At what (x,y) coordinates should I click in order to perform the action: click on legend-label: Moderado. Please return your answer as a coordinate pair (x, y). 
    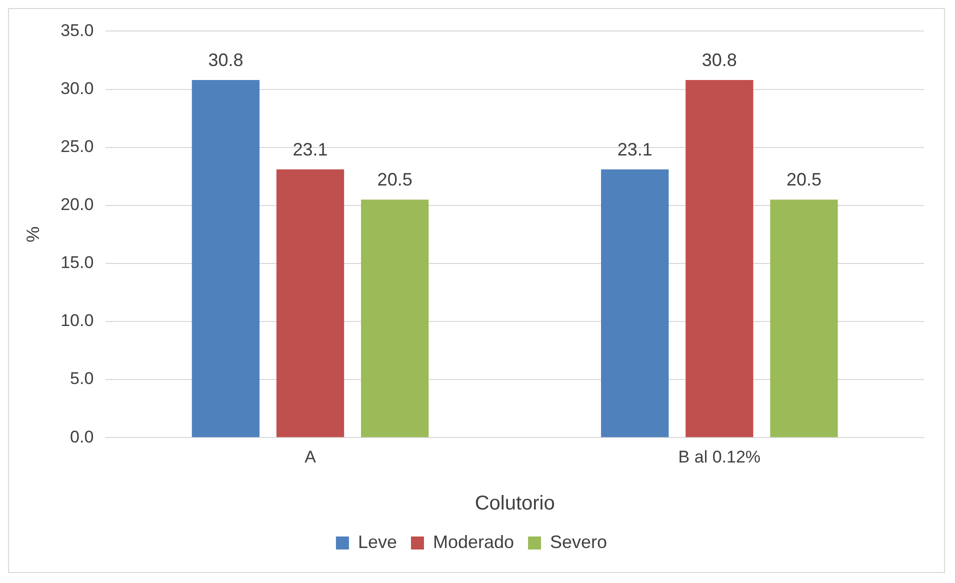
    Looking at the image, I should click on (473, 542).